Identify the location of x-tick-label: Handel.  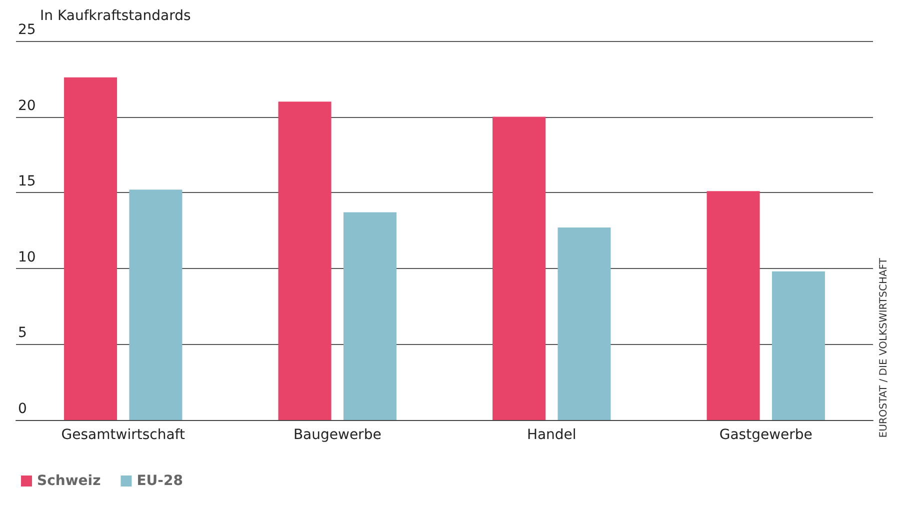
(551, 435).